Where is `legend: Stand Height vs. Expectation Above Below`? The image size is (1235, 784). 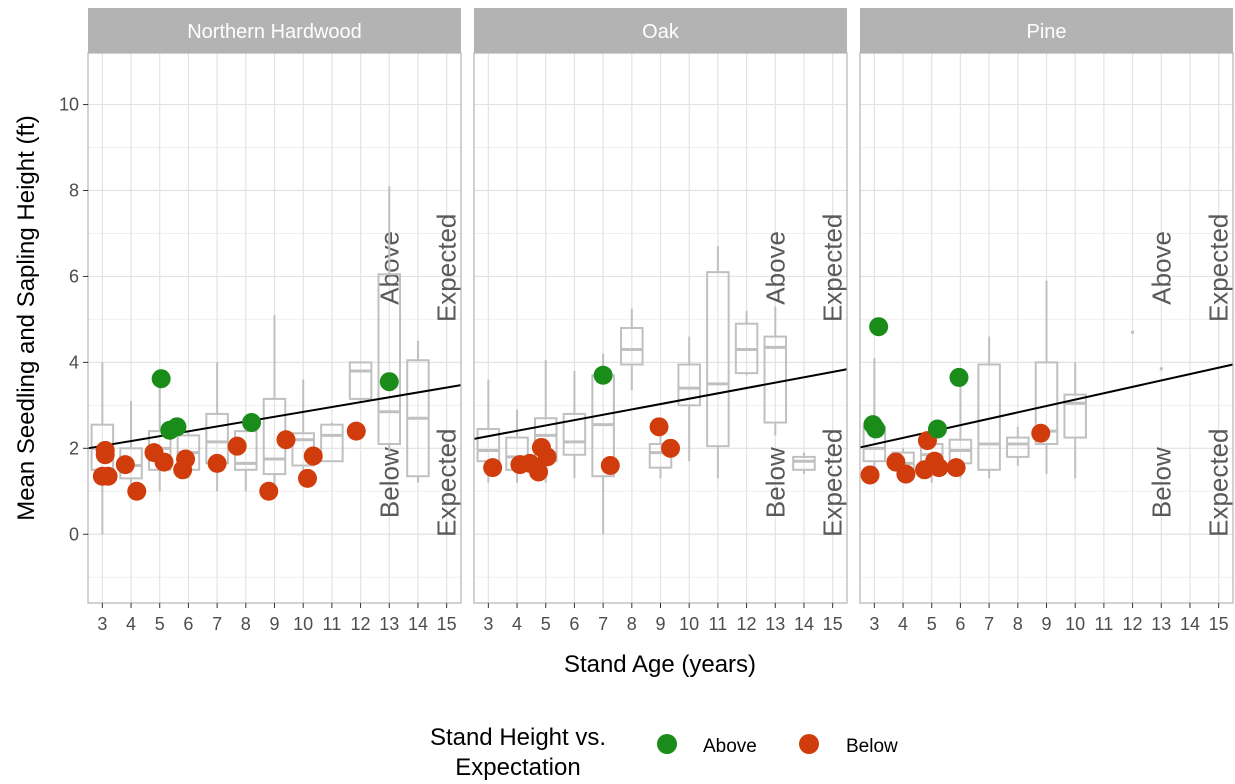 legend: Stand Height vs. Expectation Above Below is located at coordinates (664, 752).